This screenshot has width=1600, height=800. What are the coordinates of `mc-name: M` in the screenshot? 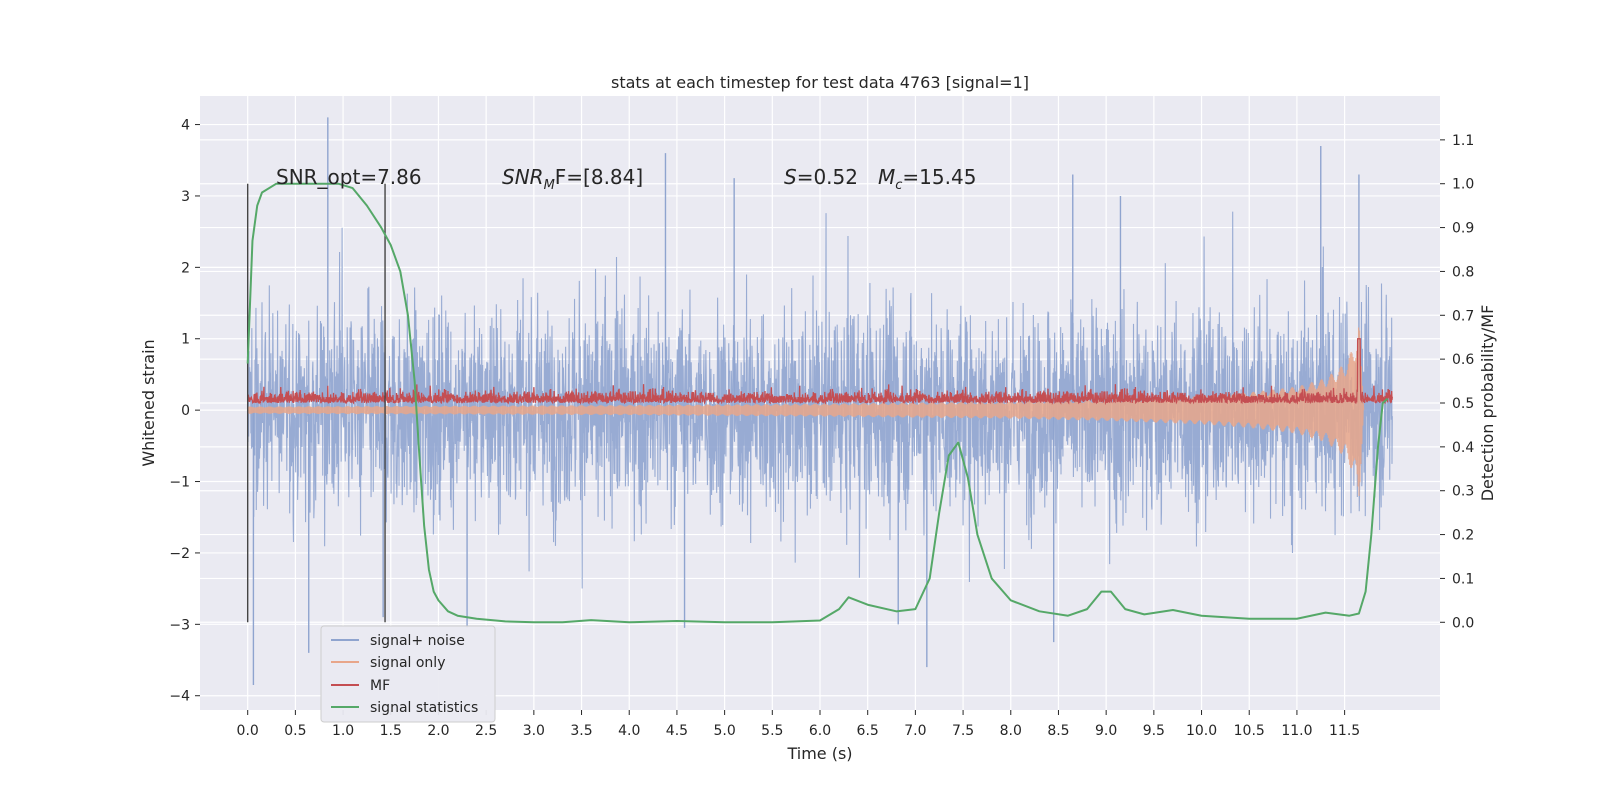 It's located at (886, 177).